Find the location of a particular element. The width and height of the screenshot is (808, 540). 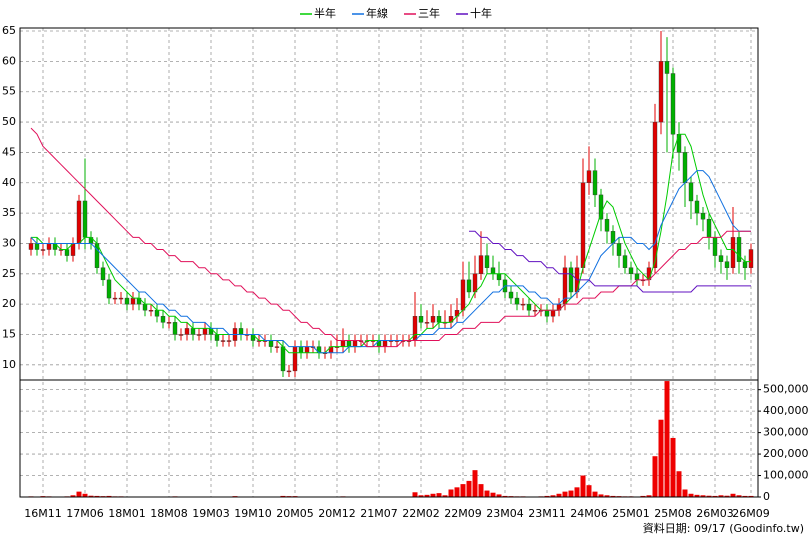

x-tick-label: 20M05 is located at coordinates (295, 513).